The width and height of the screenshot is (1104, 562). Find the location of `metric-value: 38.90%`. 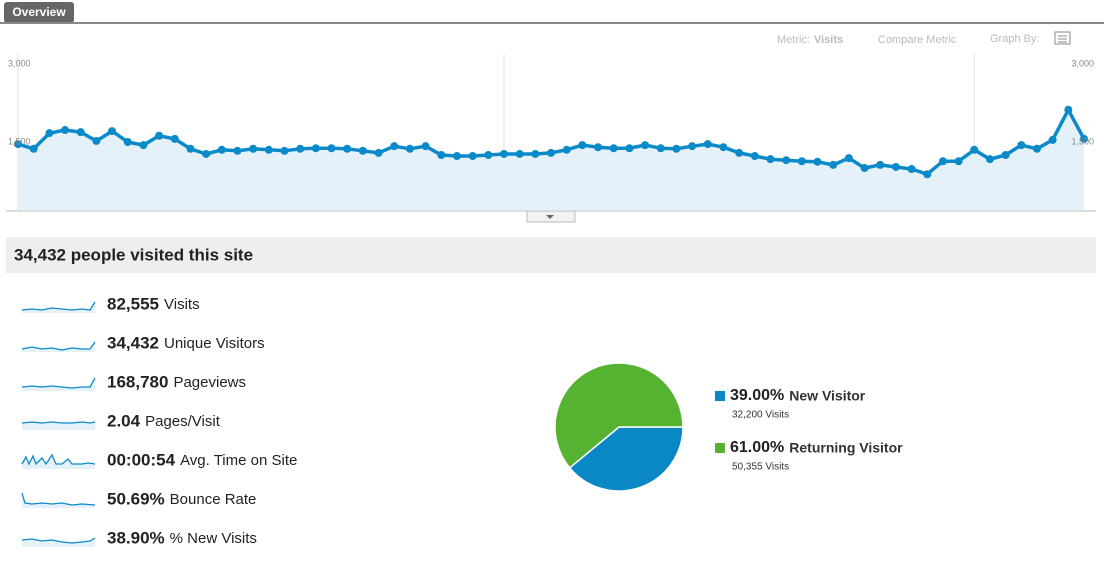

metric-value: 38.90% is located at coordinates (136, 537).